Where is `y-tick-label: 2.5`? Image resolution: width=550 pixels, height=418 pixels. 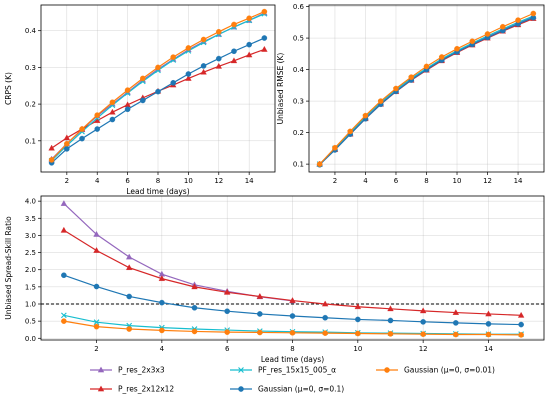 y-tick-label: 2.5 is located at coordinates (30, 253).